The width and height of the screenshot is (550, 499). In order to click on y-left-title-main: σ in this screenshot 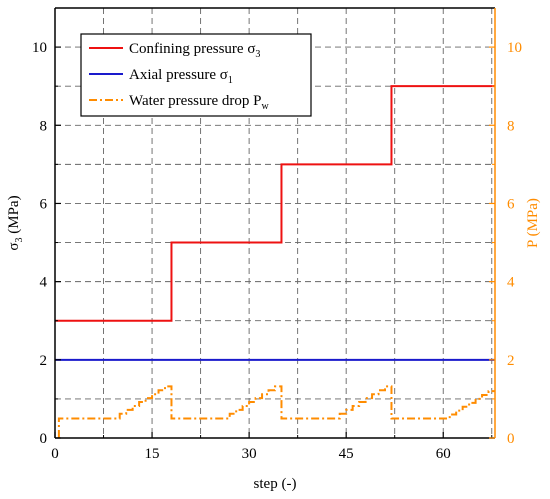, I will do `click(14, 246)`.